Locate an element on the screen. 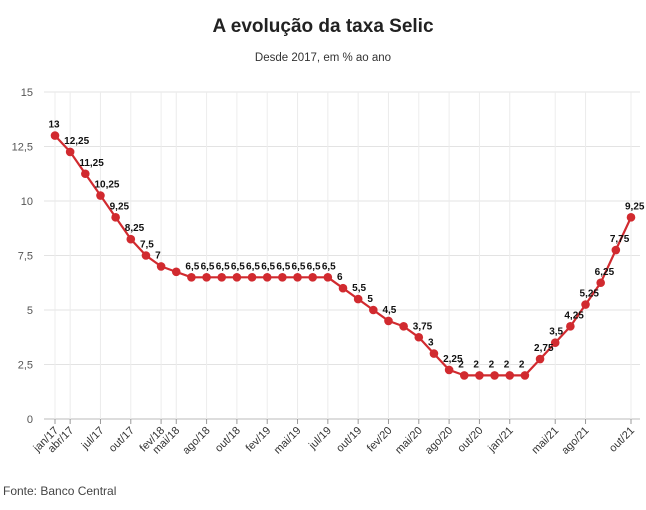  y-tick-label: 5 is located at coordinates (30, 311).